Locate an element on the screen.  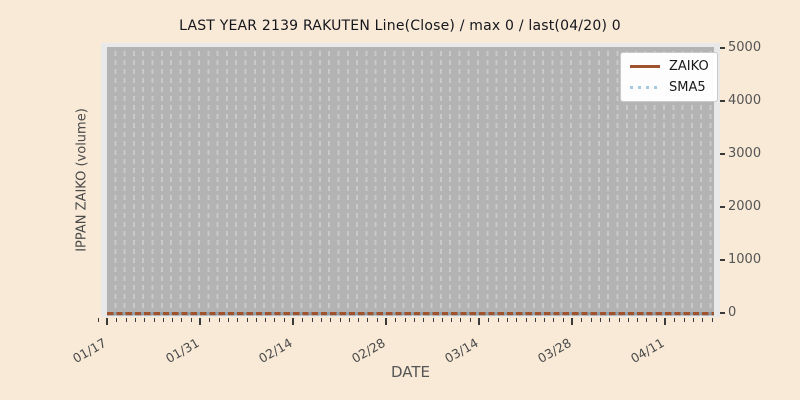
zaiko-line-sample-icon is located at coordinates (645, 66).